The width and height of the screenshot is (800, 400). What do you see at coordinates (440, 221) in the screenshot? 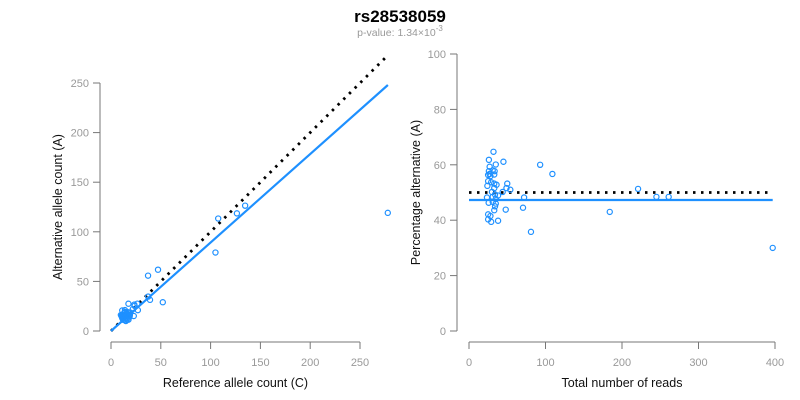
I see `y-tick-label: 40` at bounding box center [440, 221].